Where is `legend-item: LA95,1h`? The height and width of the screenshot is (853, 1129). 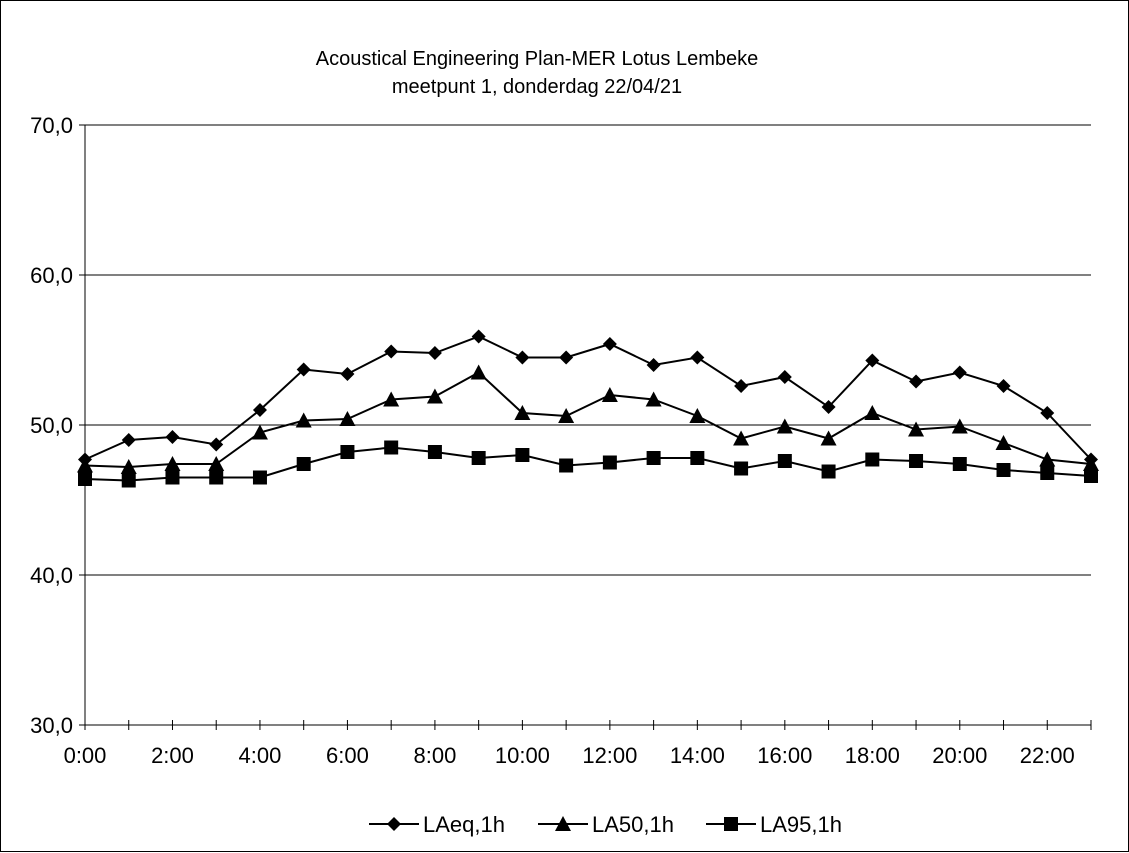 legend-item: LA95,1h is located at coordinates (774, 824).